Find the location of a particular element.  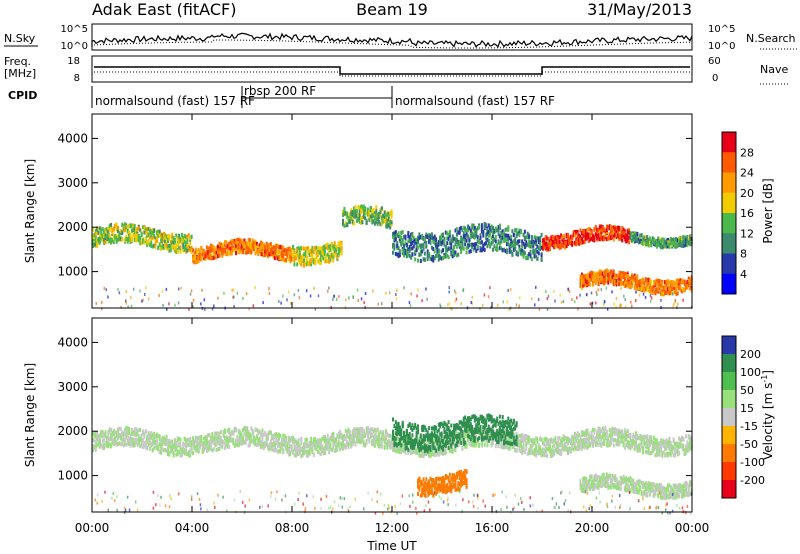

colorbar-tick-label: 12 is located at coordinates (747, 233).